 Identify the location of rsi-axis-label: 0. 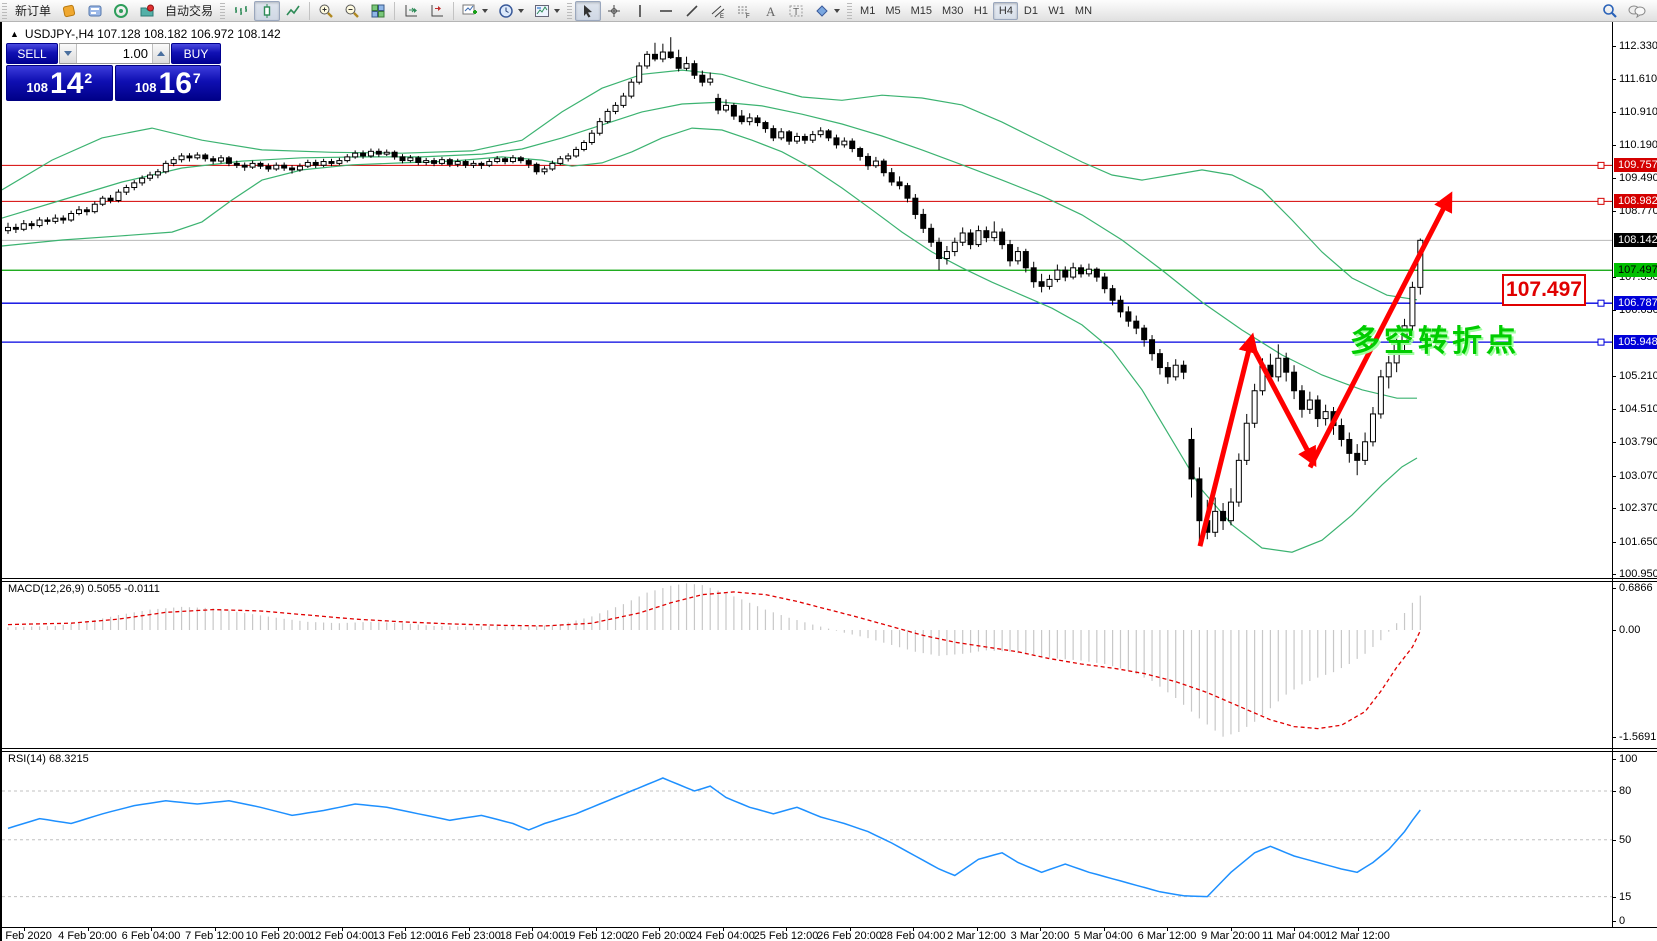
(1622, 921).